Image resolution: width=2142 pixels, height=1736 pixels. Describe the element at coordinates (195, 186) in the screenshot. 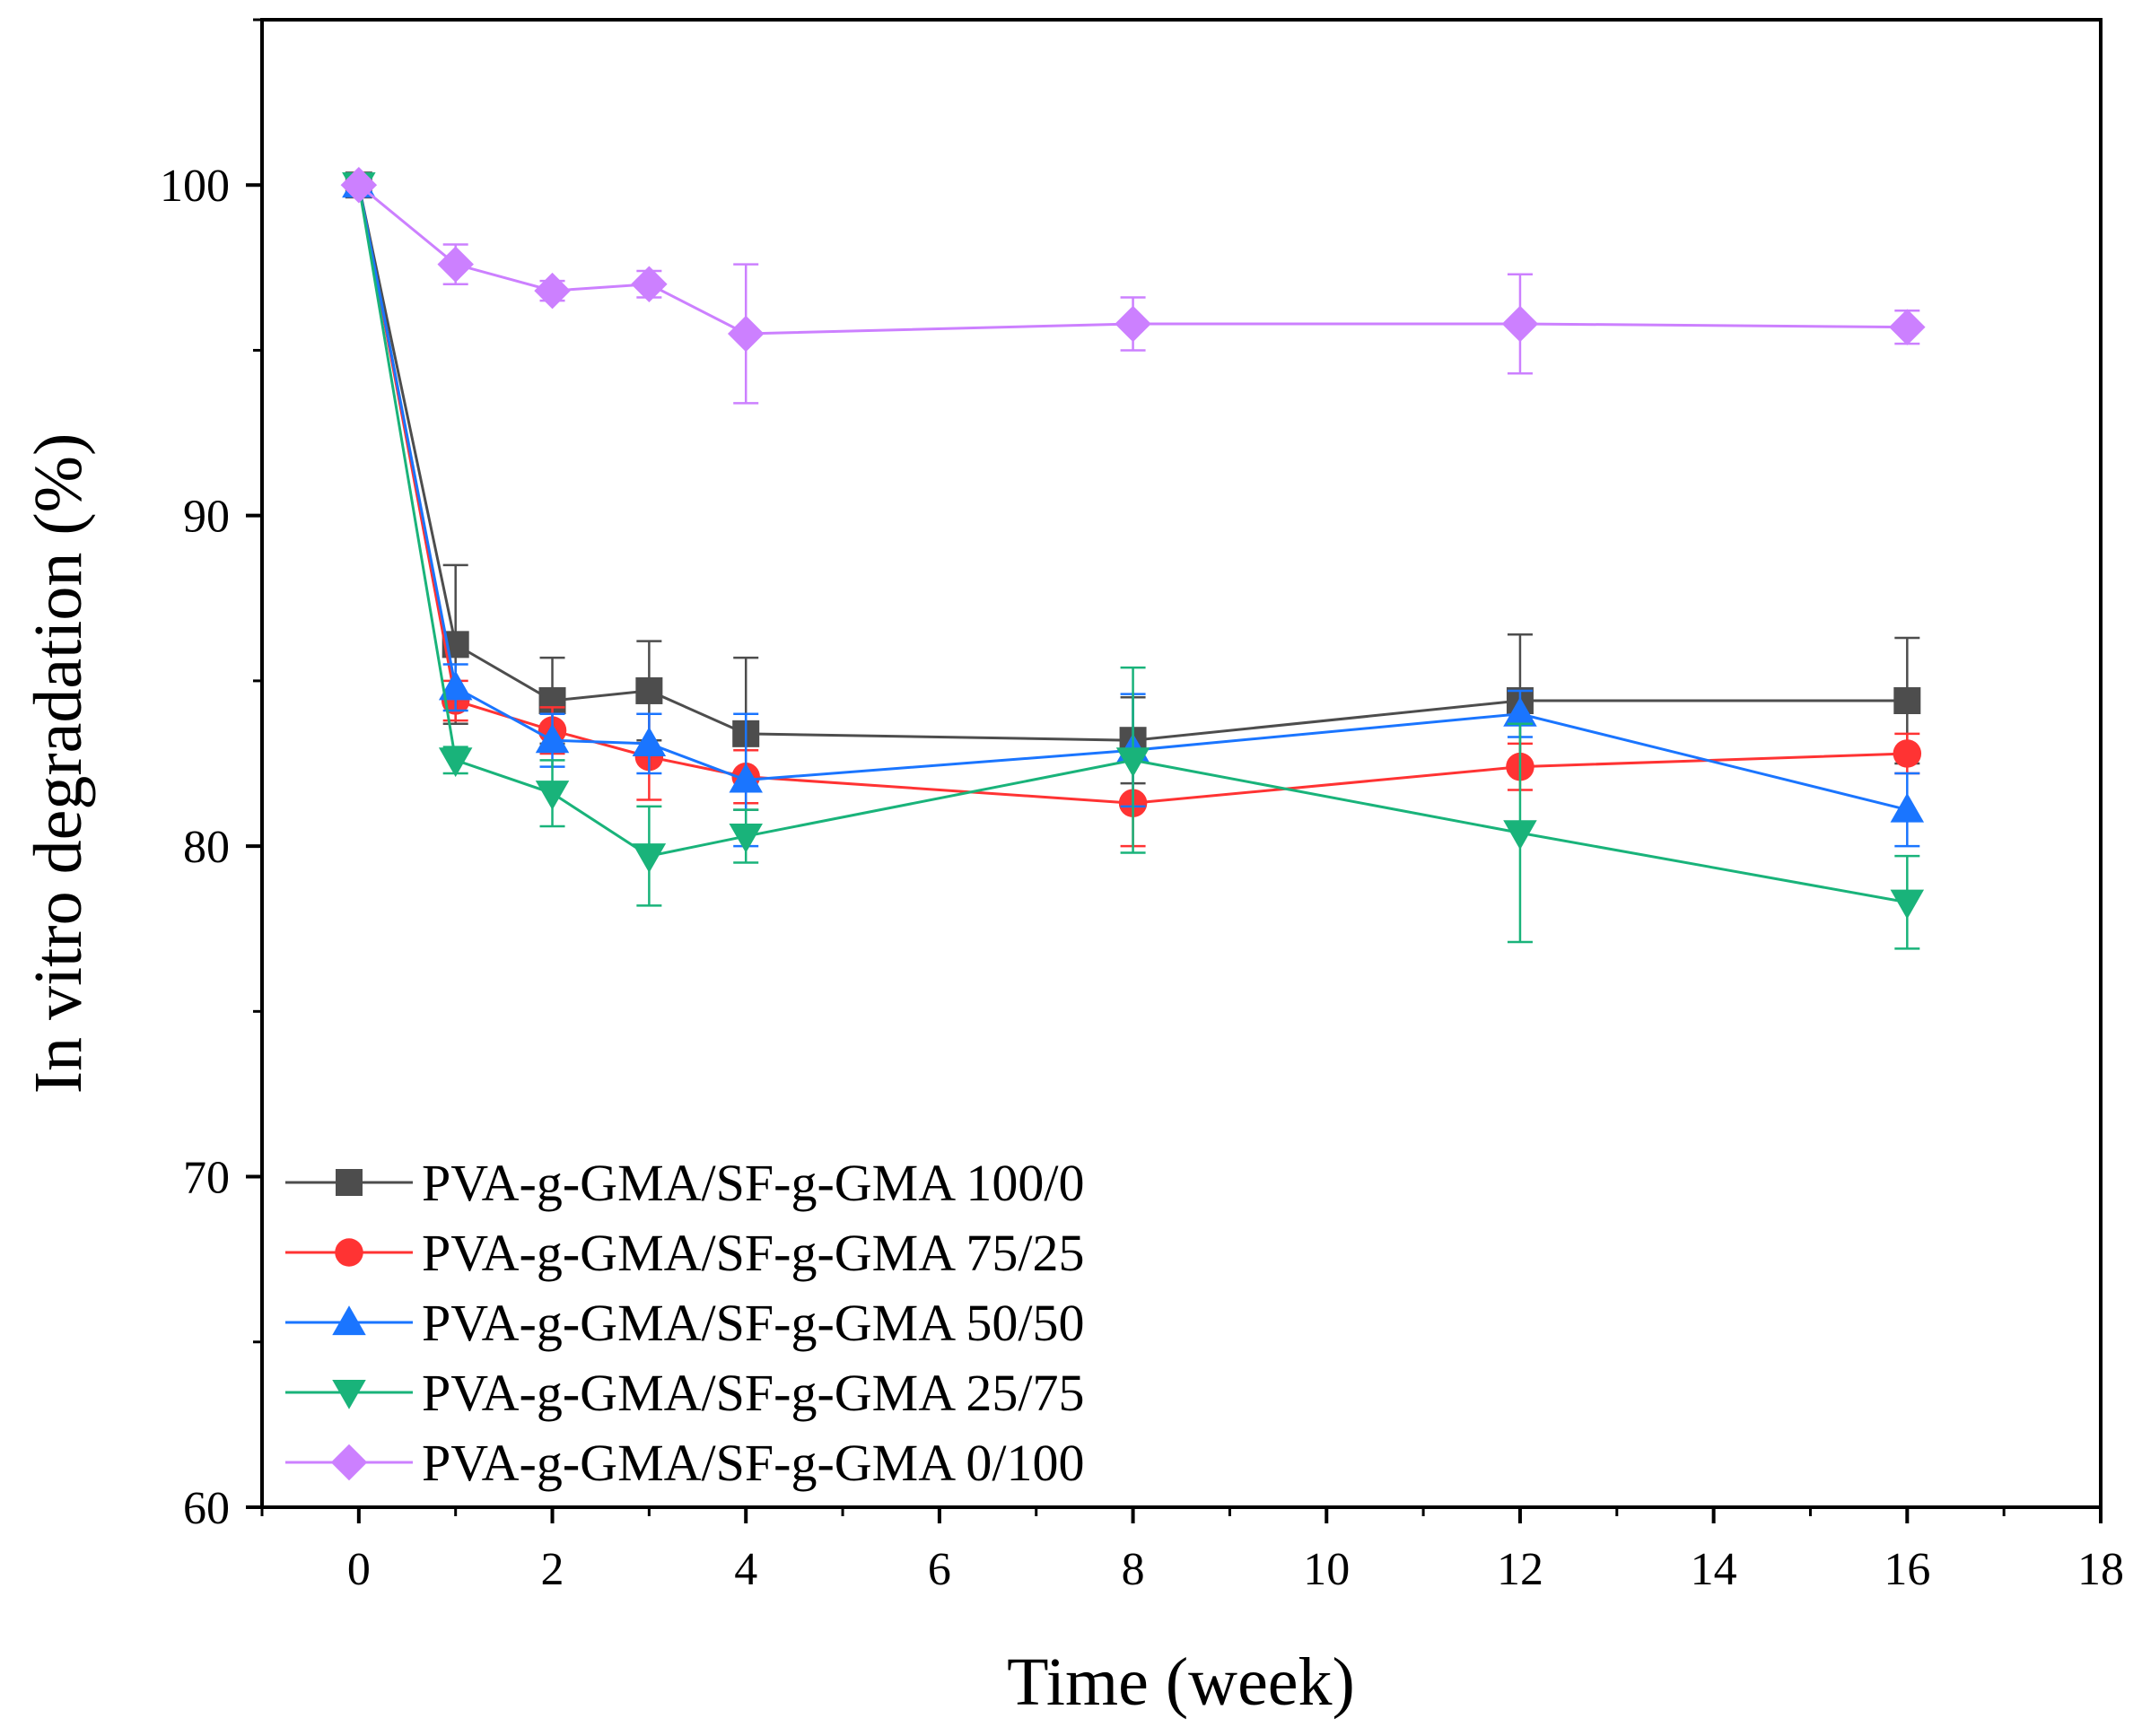

I see `y-tick-label: 100` at that location.